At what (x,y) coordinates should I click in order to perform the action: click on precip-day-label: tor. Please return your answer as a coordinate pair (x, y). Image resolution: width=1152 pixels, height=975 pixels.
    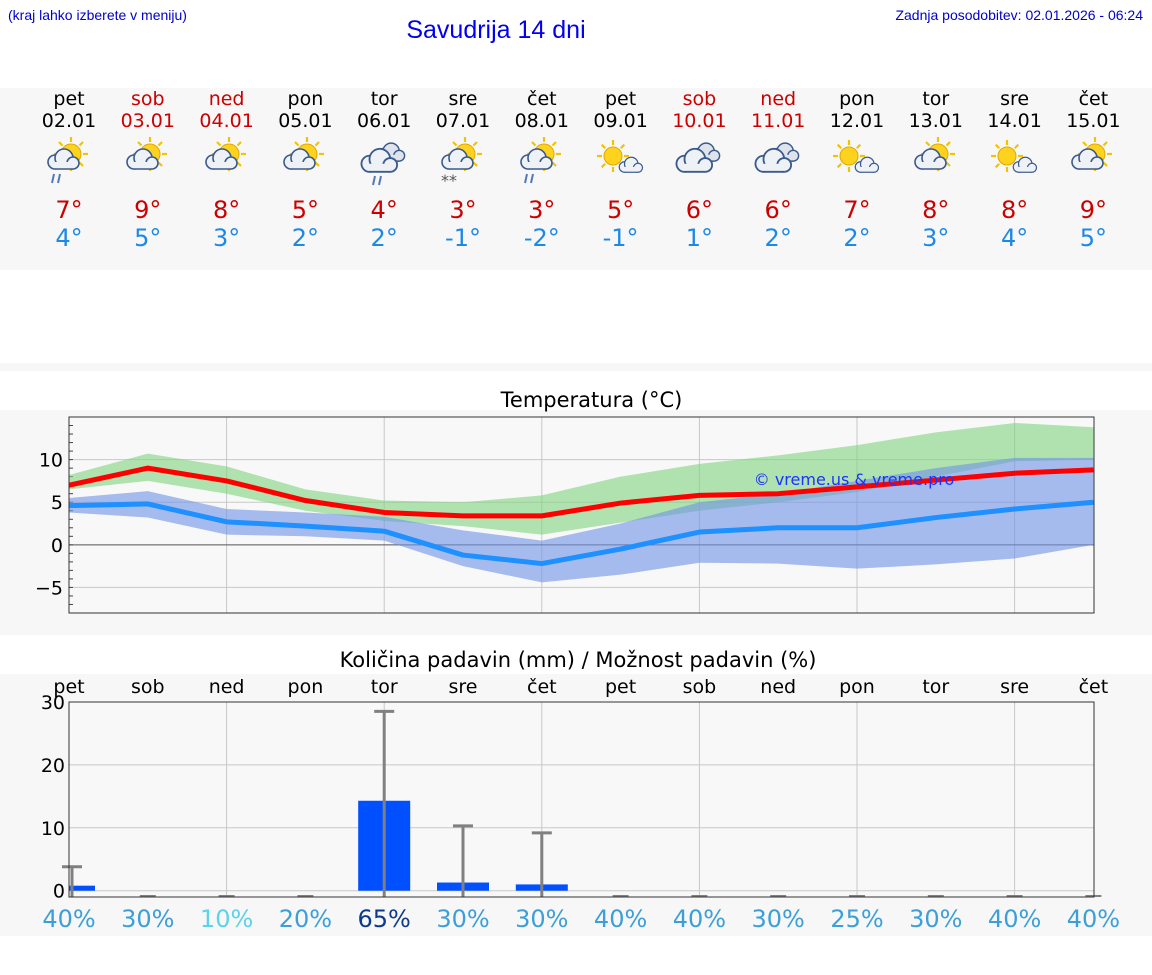
    Looking at the image, I should click on (384, 687).